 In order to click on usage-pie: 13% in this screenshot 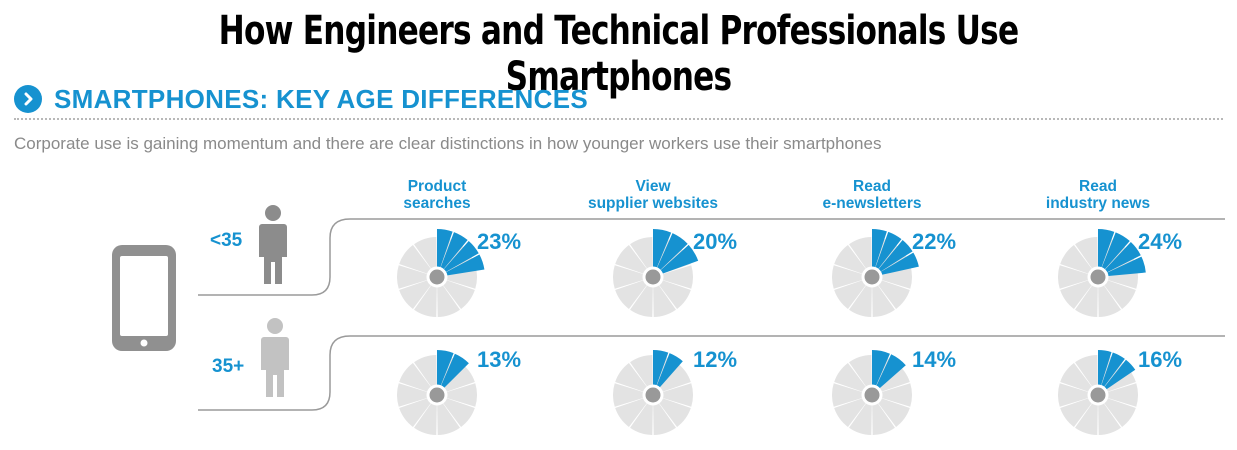, I will do `click(459, 391)`.